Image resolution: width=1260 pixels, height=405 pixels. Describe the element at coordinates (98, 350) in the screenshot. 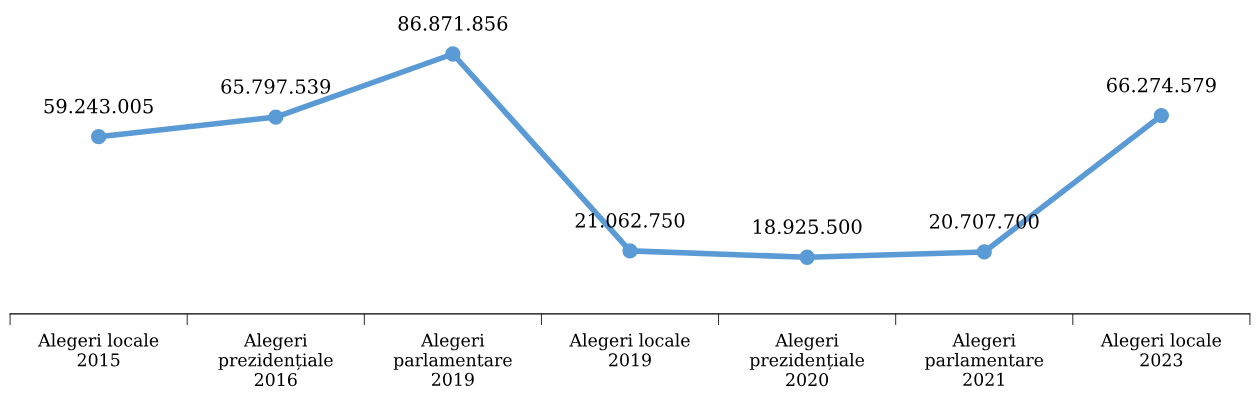

I see `x-tick-label: Alegeri locale 2015` at that location.